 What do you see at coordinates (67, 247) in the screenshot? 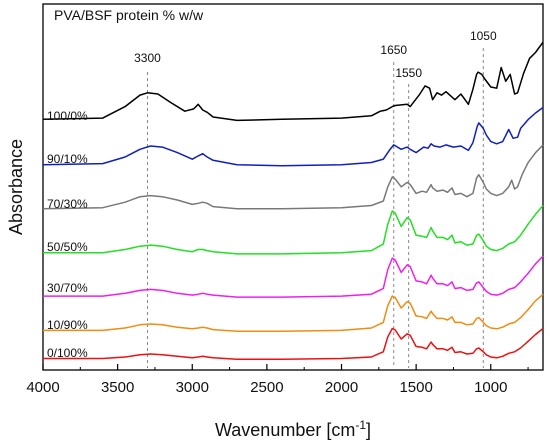
I see `series-label: 50/50%` at bounding box center [67, 247].